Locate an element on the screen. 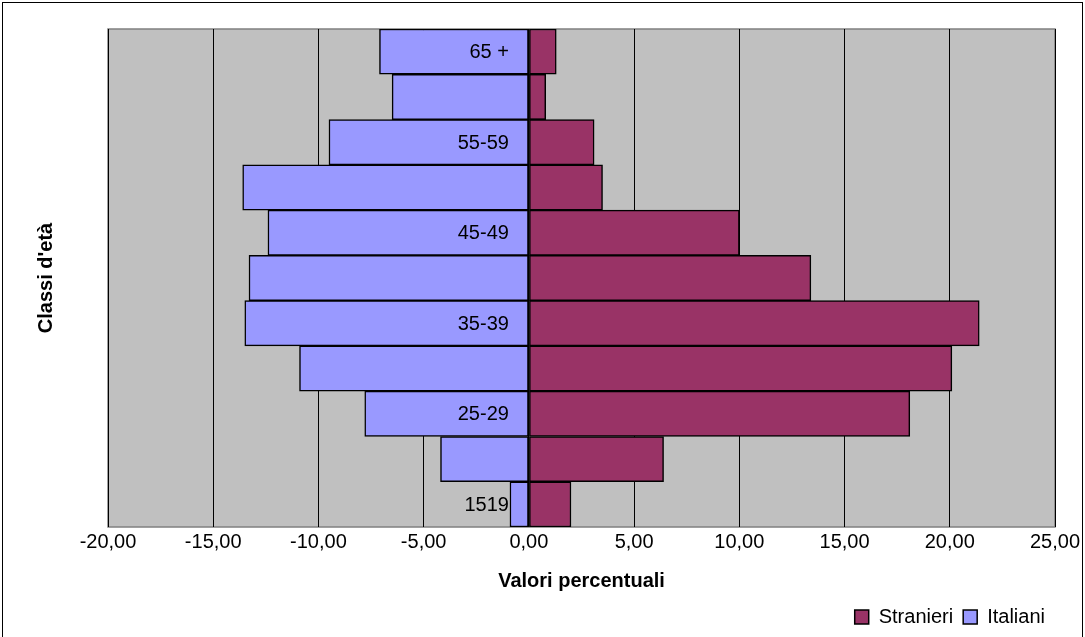 The width and height of the screenshot is (1085, 637). x-tick-label: 20,00 is located at coordinates (949, 540).